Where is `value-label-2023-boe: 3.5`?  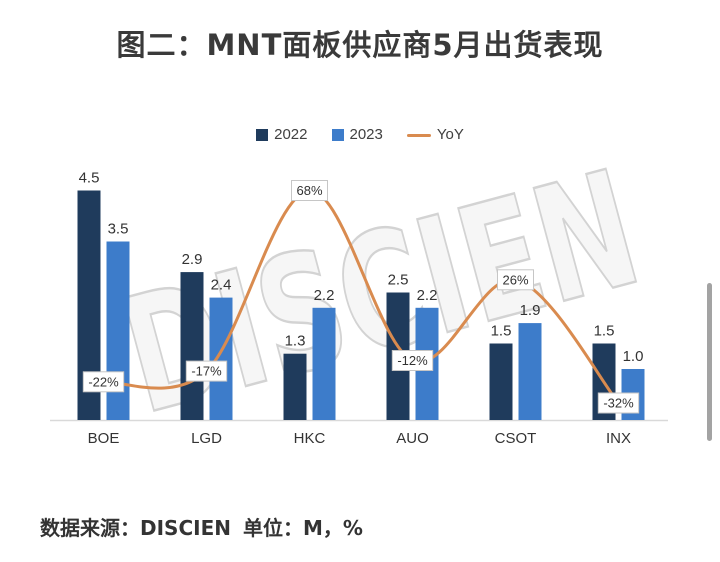
value-label-2023-boe: 3.5 is located at coordinates (118, 229).